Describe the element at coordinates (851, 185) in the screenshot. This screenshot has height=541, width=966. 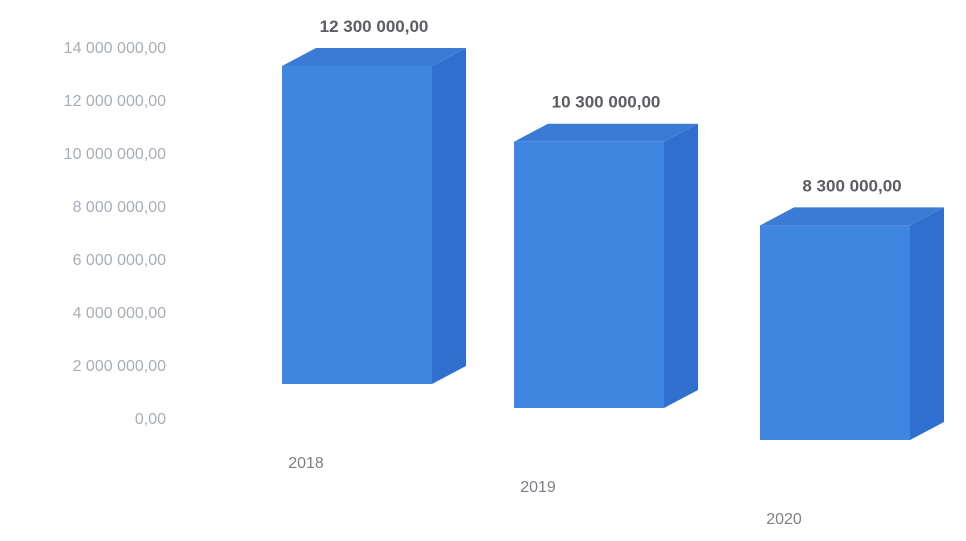
I see `data-label: 8 300 000,00` at that location.